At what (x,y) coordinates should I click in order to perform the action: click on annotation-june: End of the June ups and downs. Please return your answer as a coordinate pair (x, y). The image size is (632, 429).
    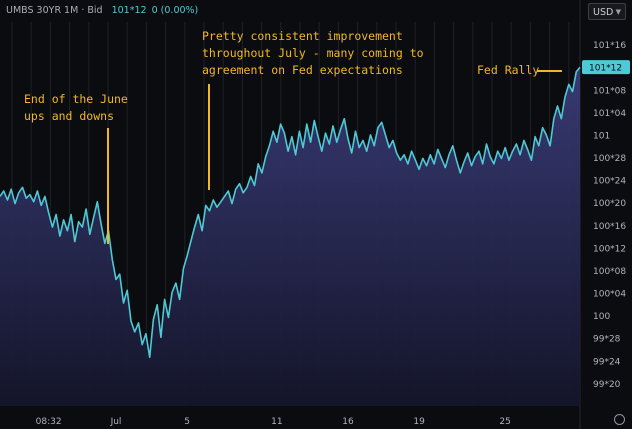
    Looking at the image, I should click on (76, 107).